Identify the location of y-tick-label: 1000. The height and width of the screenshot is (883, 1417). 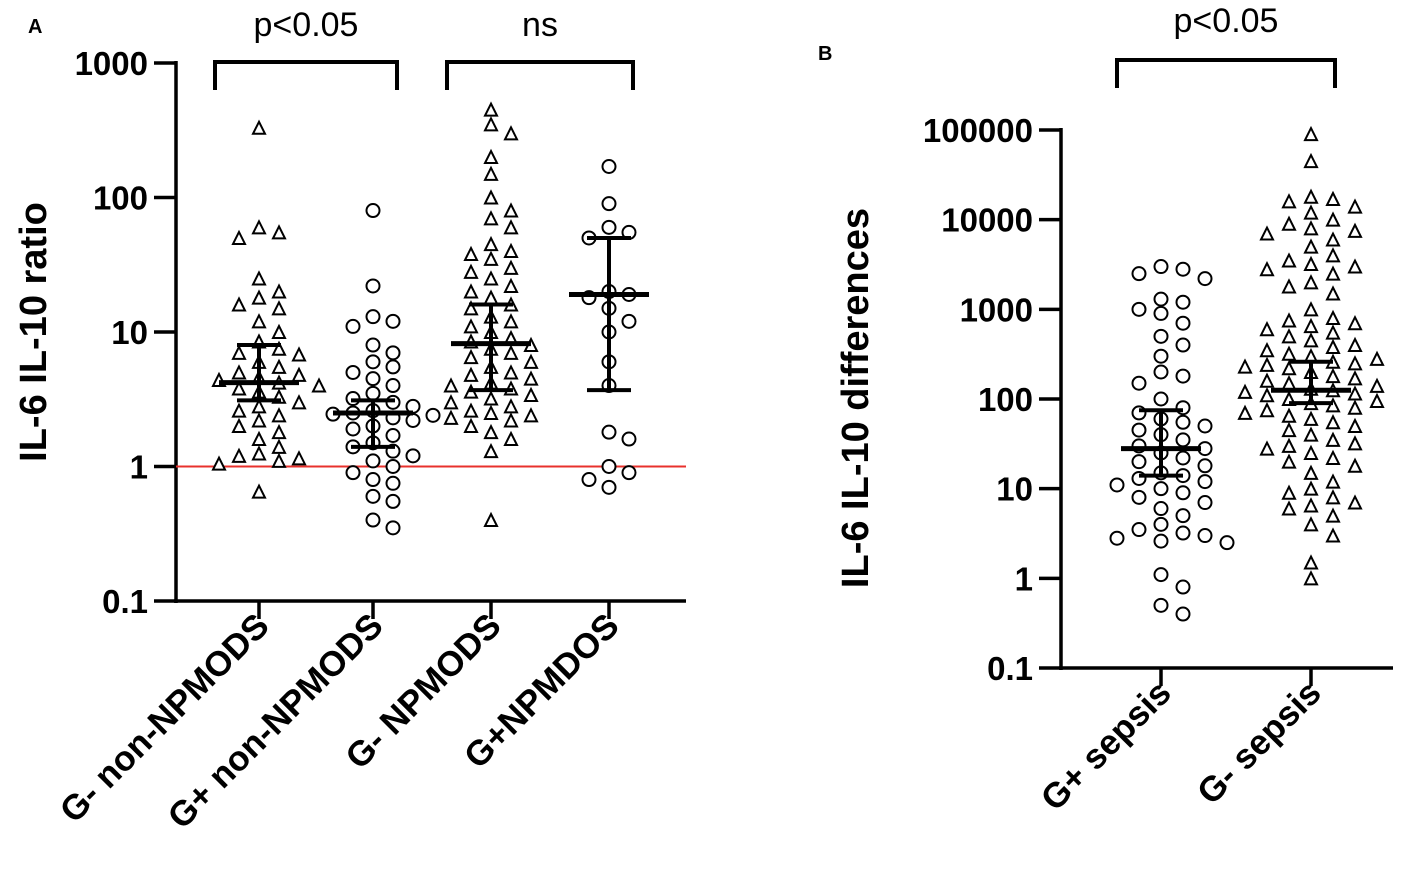
(111, 63).